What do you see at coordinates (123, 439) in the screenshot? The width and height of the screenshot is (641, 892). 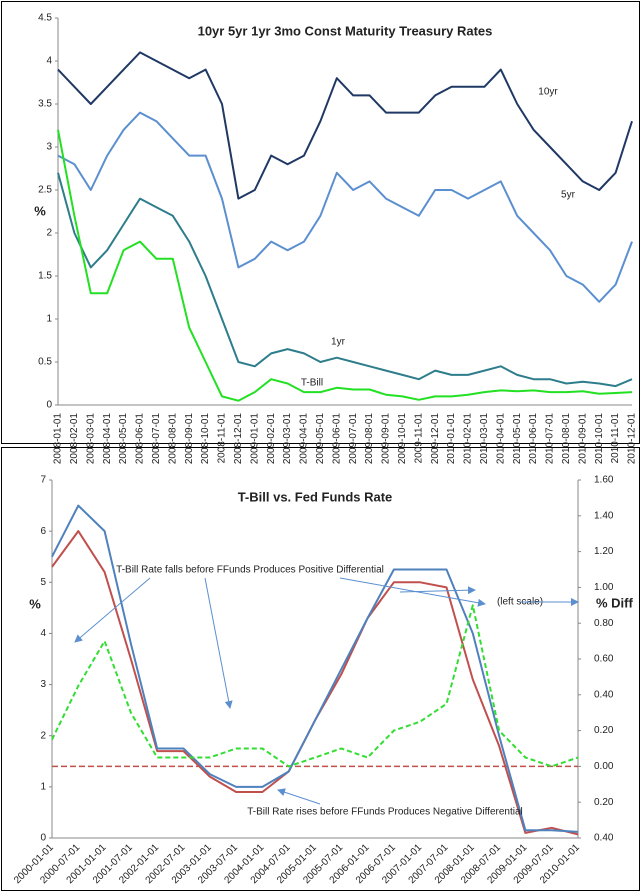 I see `x-tick-label: 2008-05-01` at bounding box center [123, 439].